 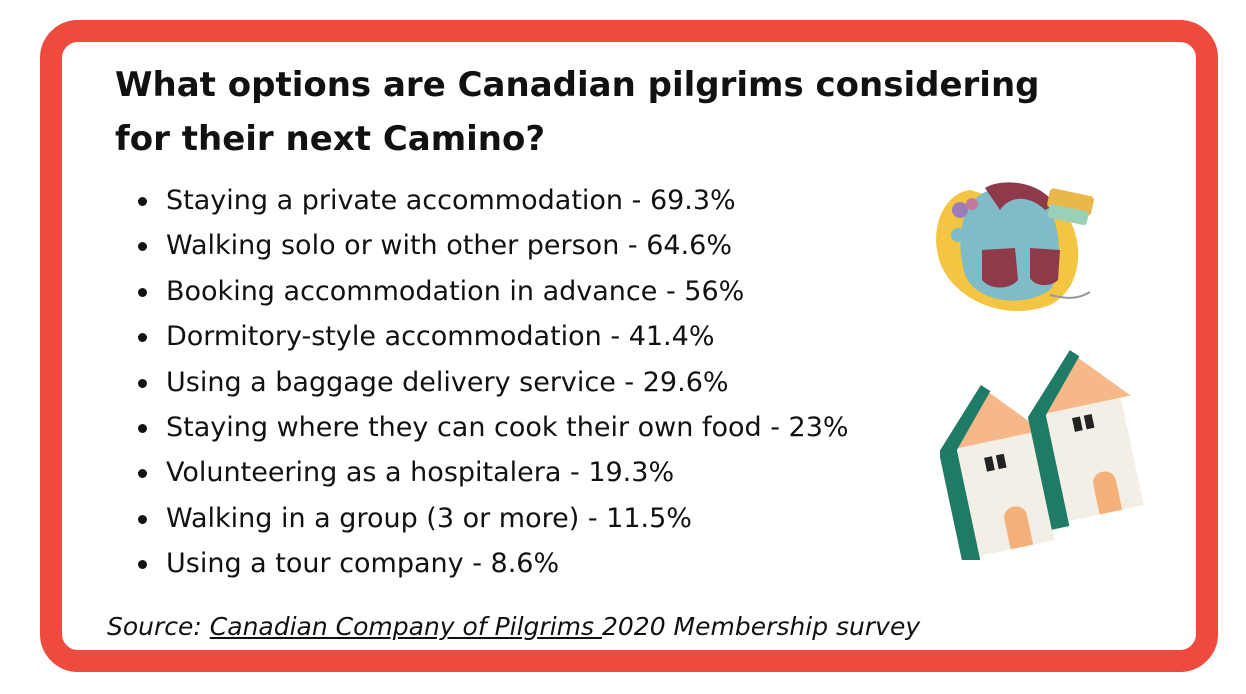 I want to click on backpack-illustration, so click(x=1015, y=246).